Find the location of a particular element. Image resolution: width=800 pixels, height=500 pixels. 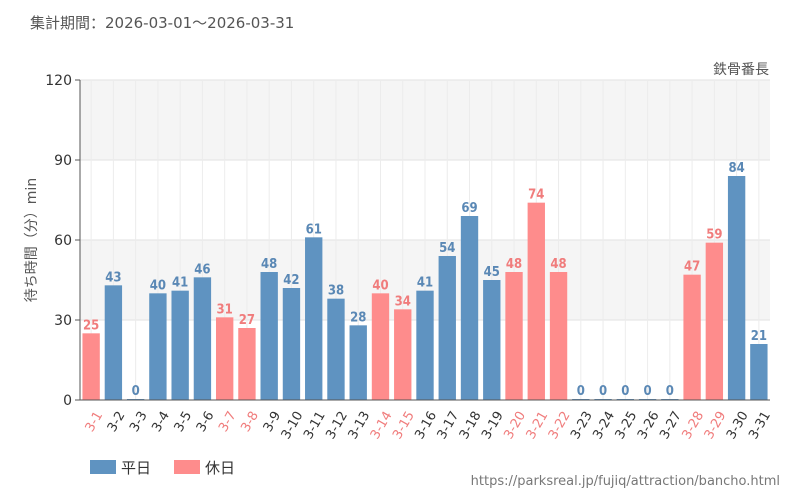

data-label: 54 is located at coordinates (447, 248).